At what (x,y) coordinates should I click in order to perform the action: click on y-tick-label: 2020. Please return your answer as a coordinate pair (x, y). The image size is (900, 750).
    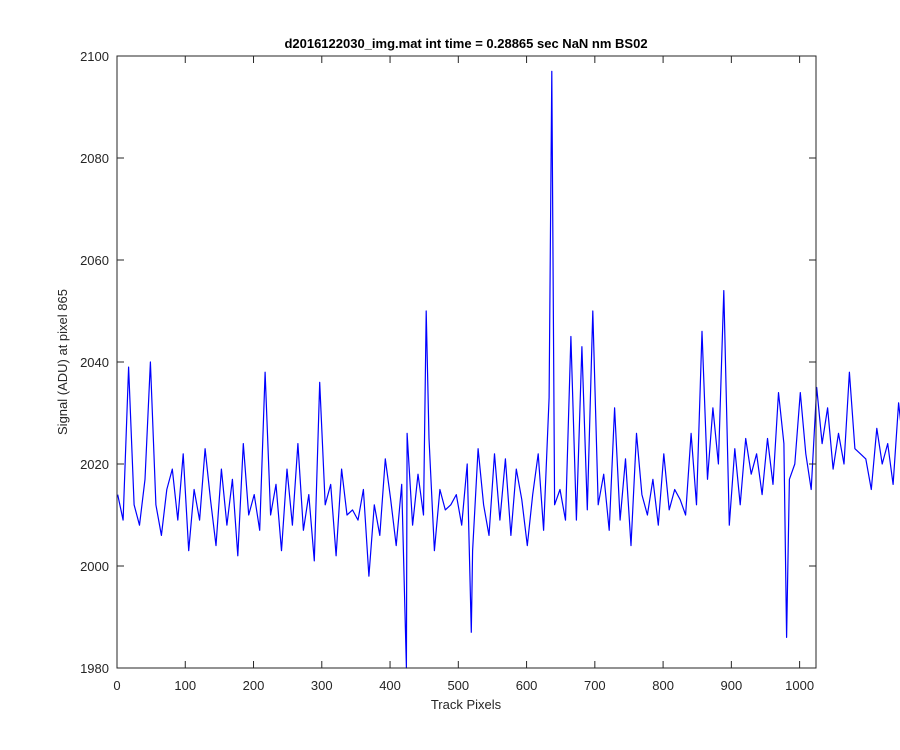
    Looking at the image, I should click on (94, 464).